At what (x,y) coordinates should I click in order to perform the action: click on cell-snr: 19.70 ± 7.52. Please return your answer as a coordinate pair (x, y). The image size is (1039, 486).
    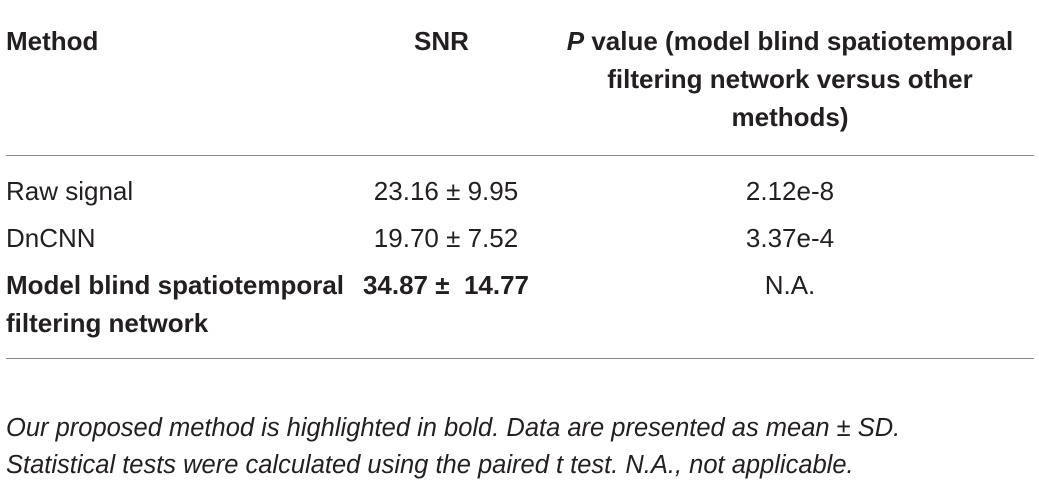
    Looking at the image, I should click on (446, 238).